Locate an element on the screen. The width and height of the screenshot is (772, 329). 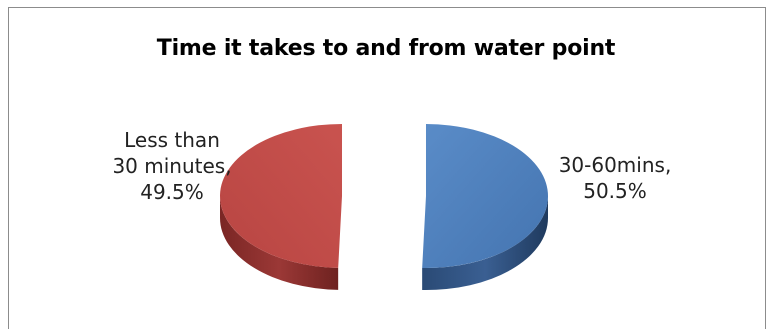
data-label-1: 30-60mins, 50.5% is located at coordinates (615, 178).